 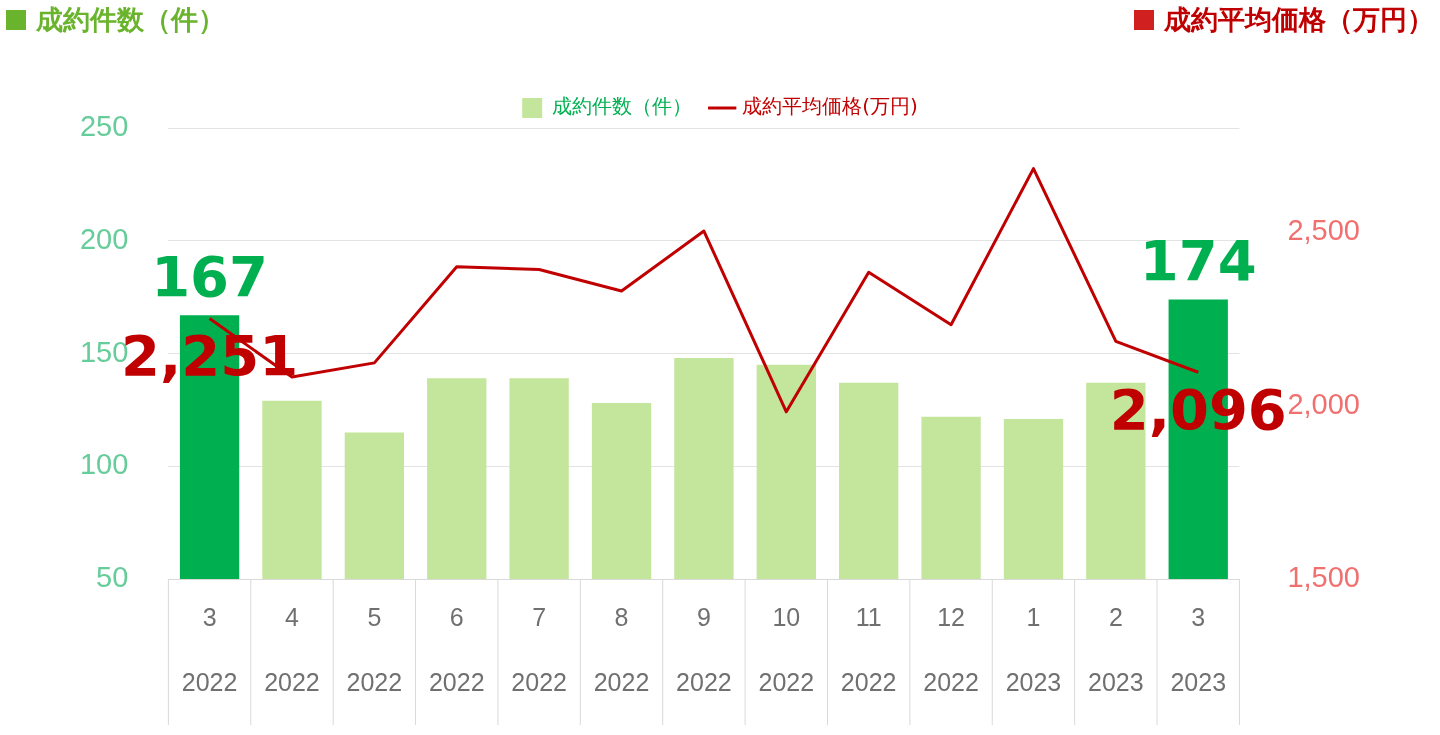 What do you see at coordinates (868, 650) in the screenshot?
I see `category-label: 11 2022` at bounding box center [868, 650].